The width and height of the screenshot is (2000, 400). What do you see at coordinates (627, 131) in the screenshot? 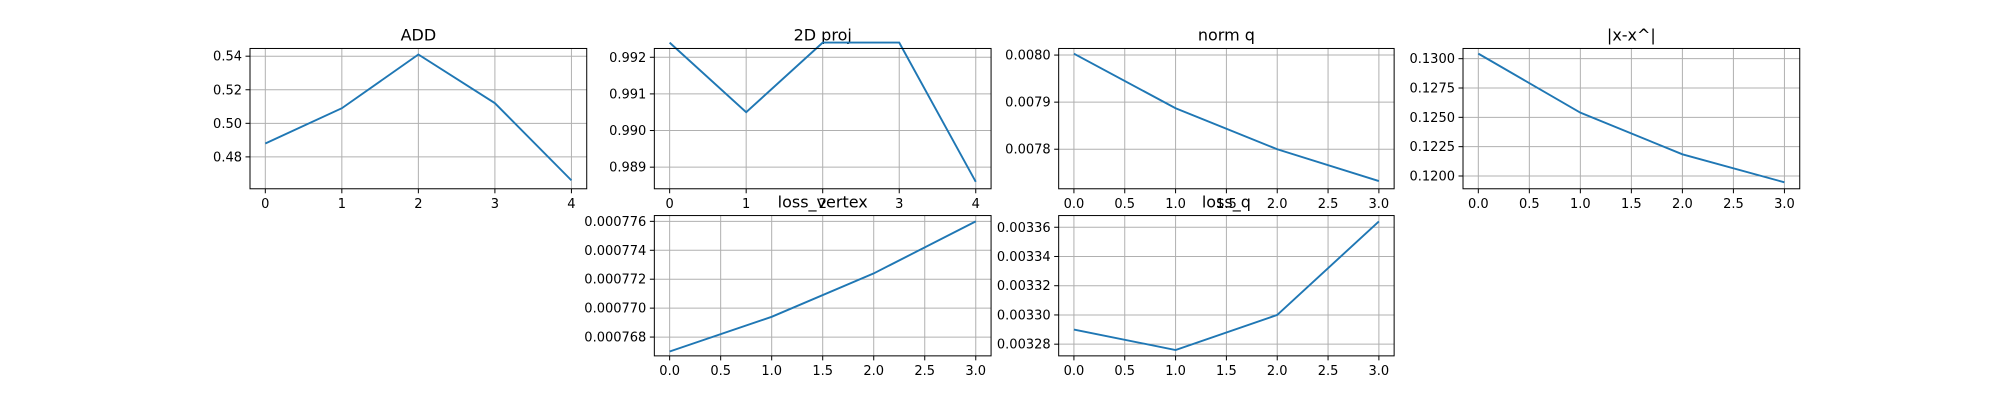
I see `y-tick-label: 0.990` at bounding box center [627, 131].